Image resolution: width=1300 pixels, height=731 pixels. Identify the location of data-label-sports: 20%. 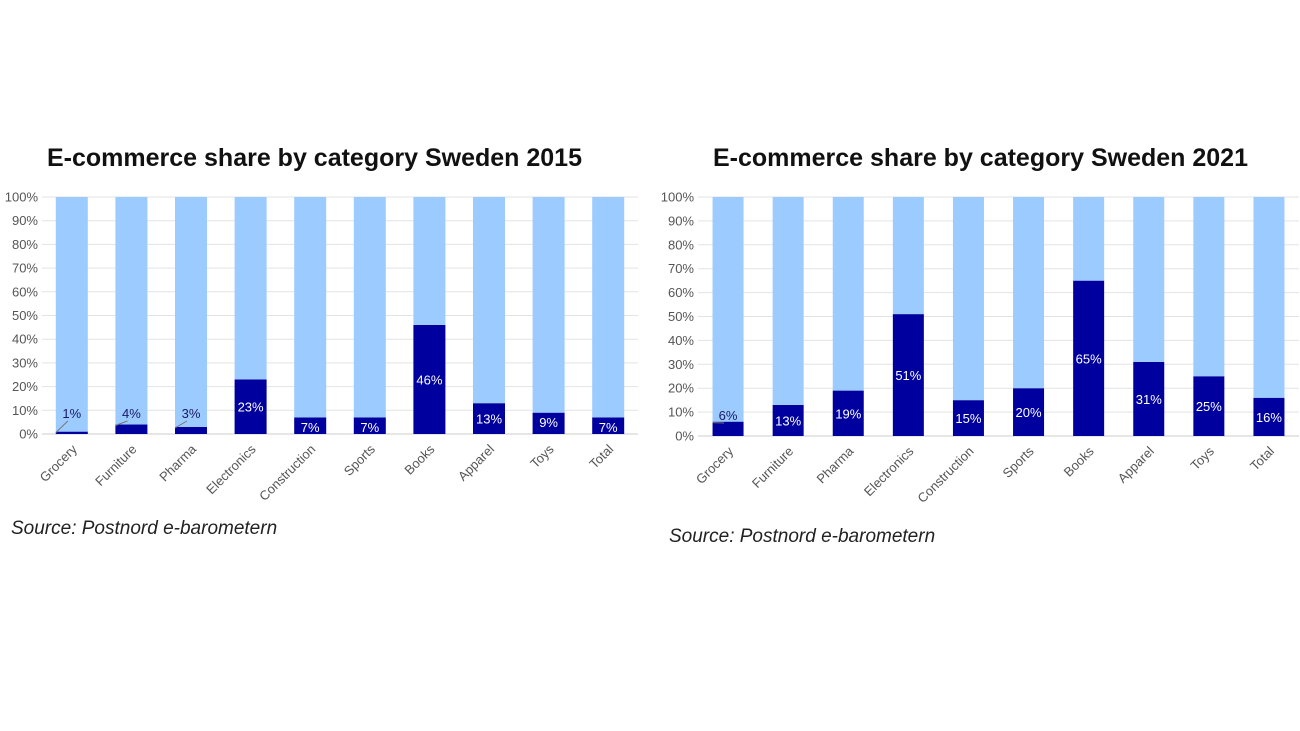
(1029, 412).